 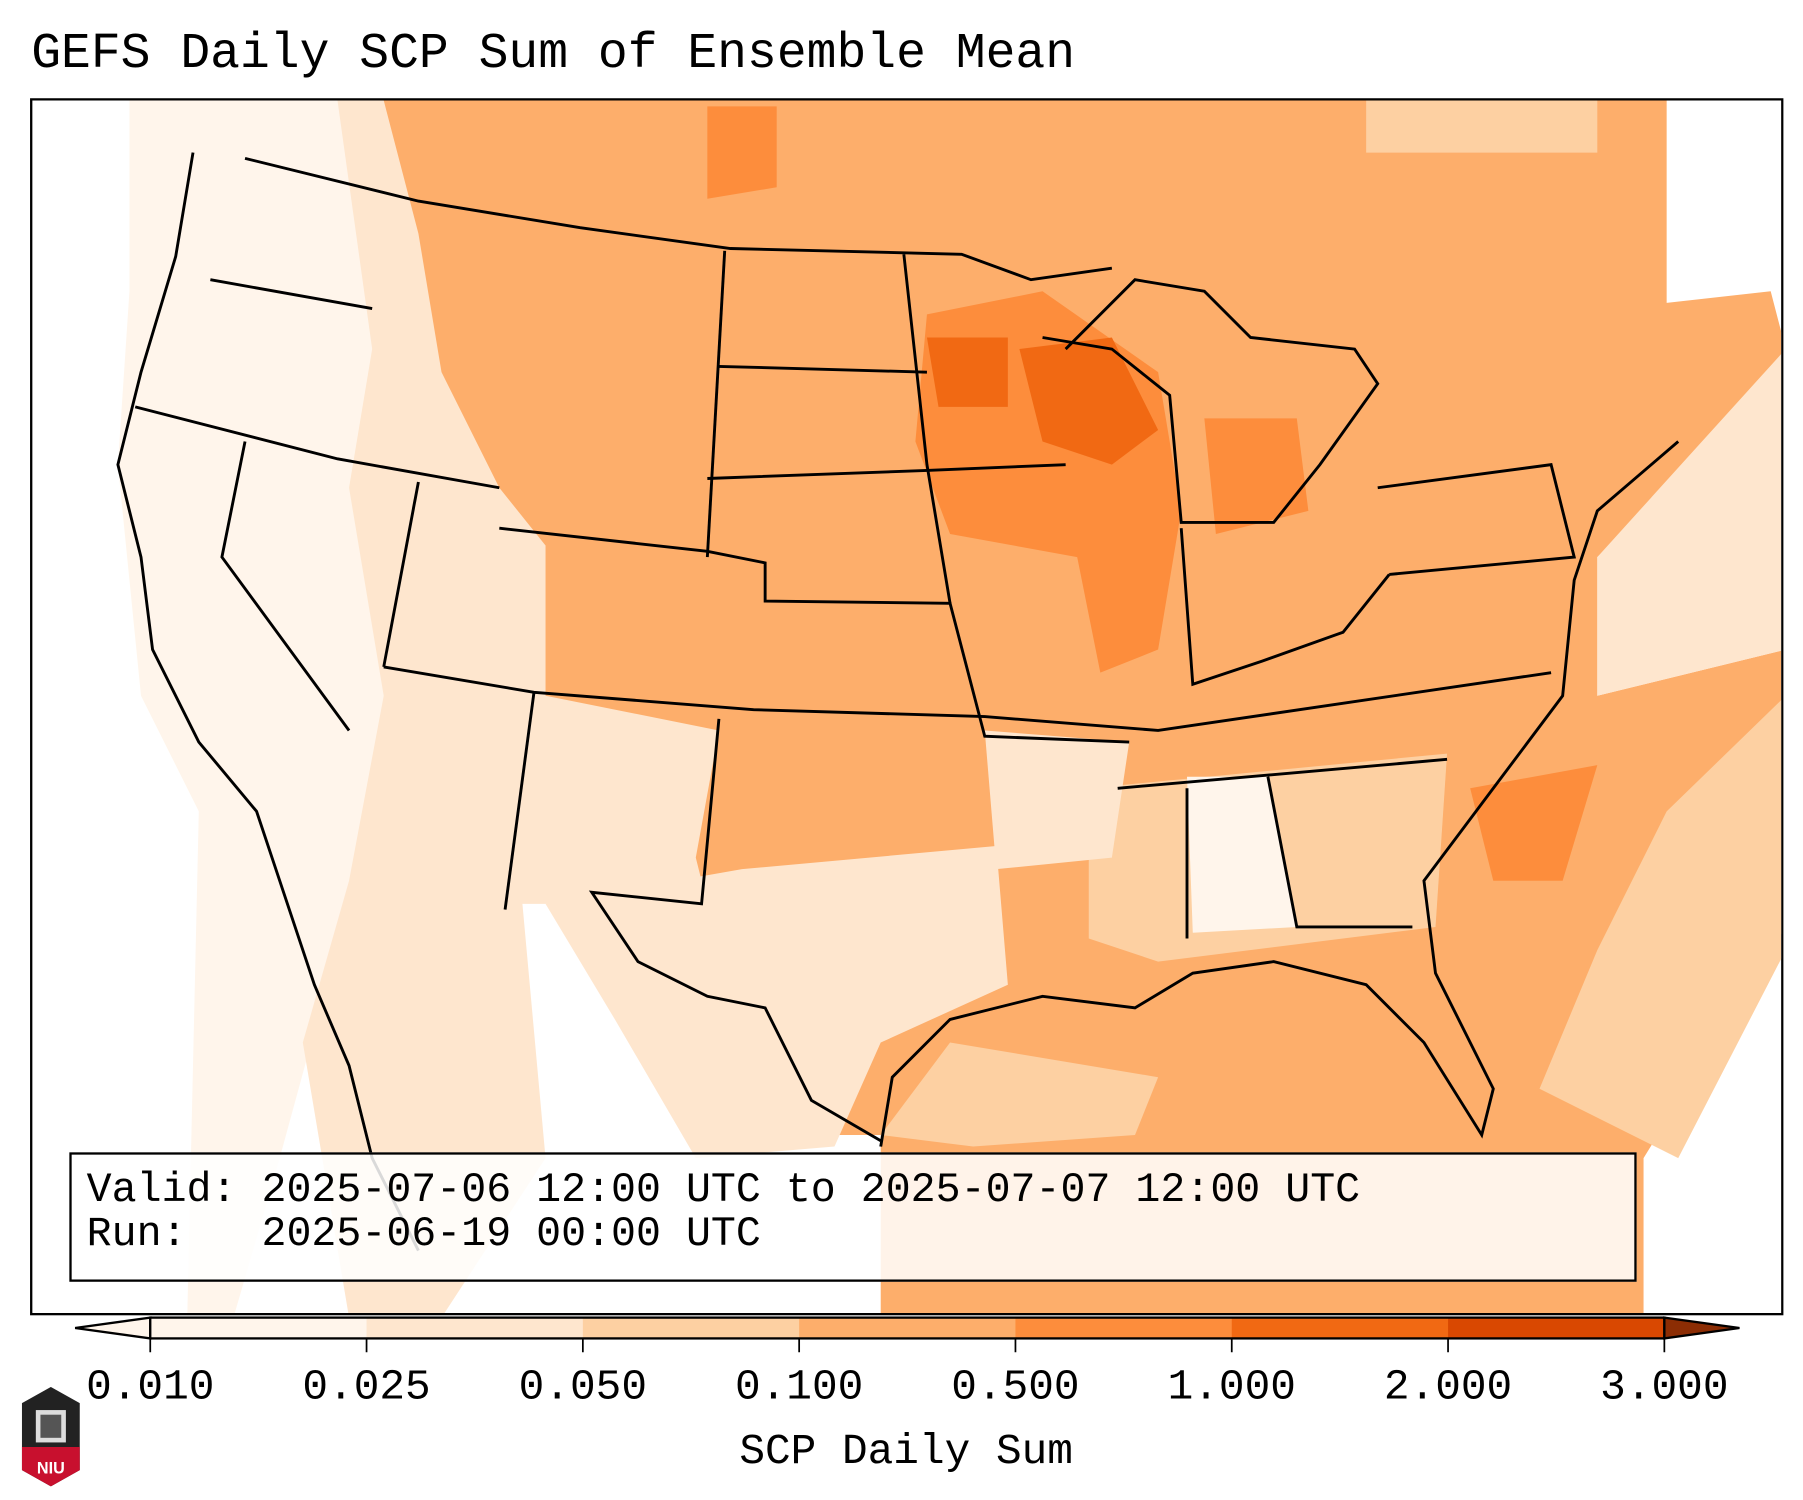 I want to click on state-line-south, so click(x=1282, y=773).